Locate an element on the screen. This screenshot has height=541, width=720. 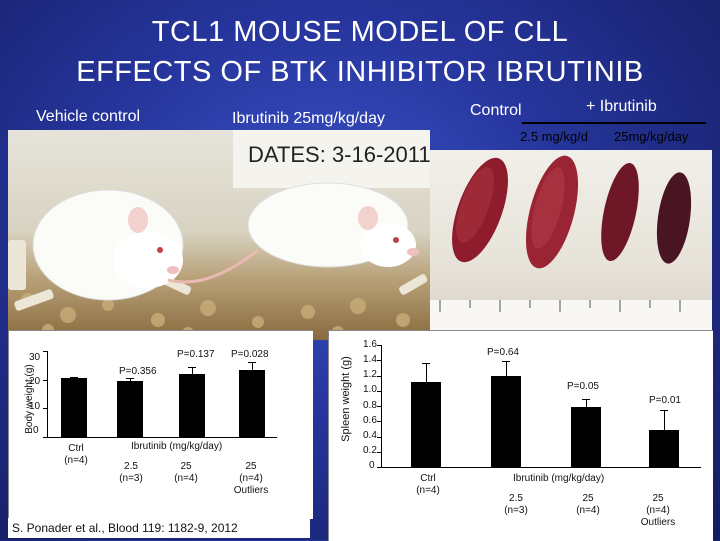
spleen-cat-3: 25 (n=4) is located at coordinates (588, 504).